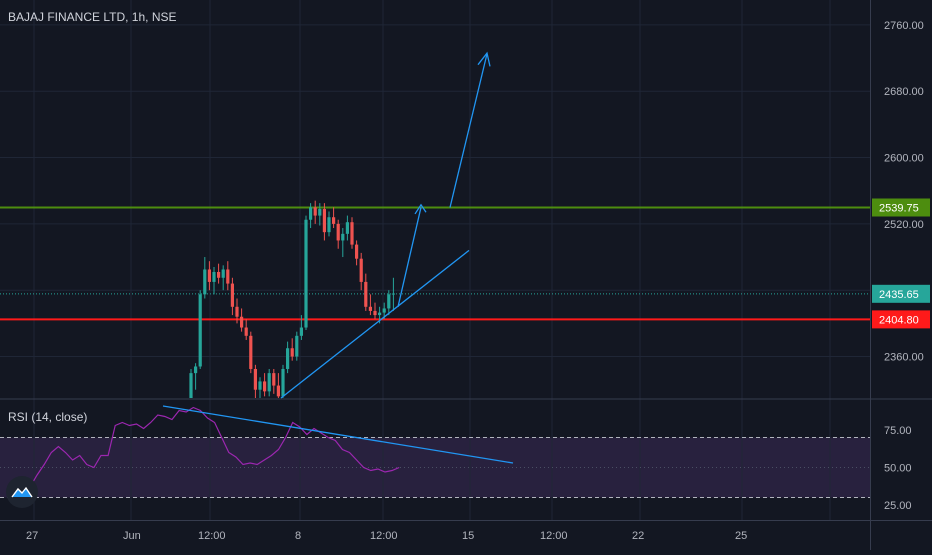 This screenshot has height=555, width=932. Describe the element at coordinates (904, 159) in the screenshot. I see `price-tick-label: 2600.00` at that location.